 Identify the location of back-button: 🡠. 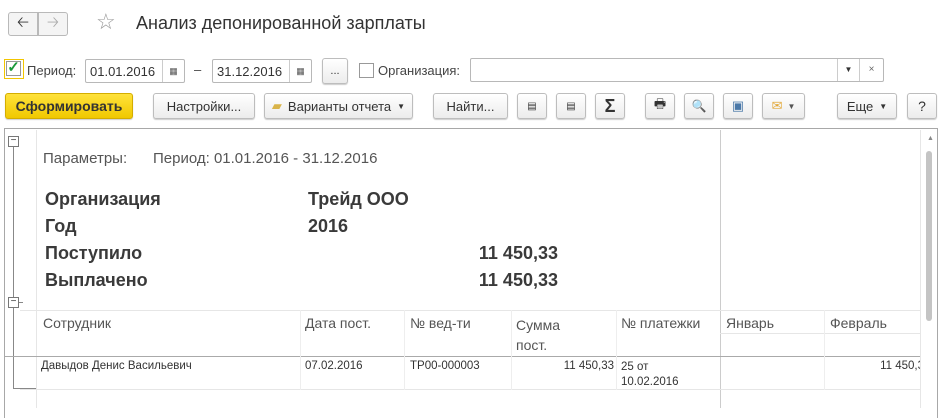
(23, 24).